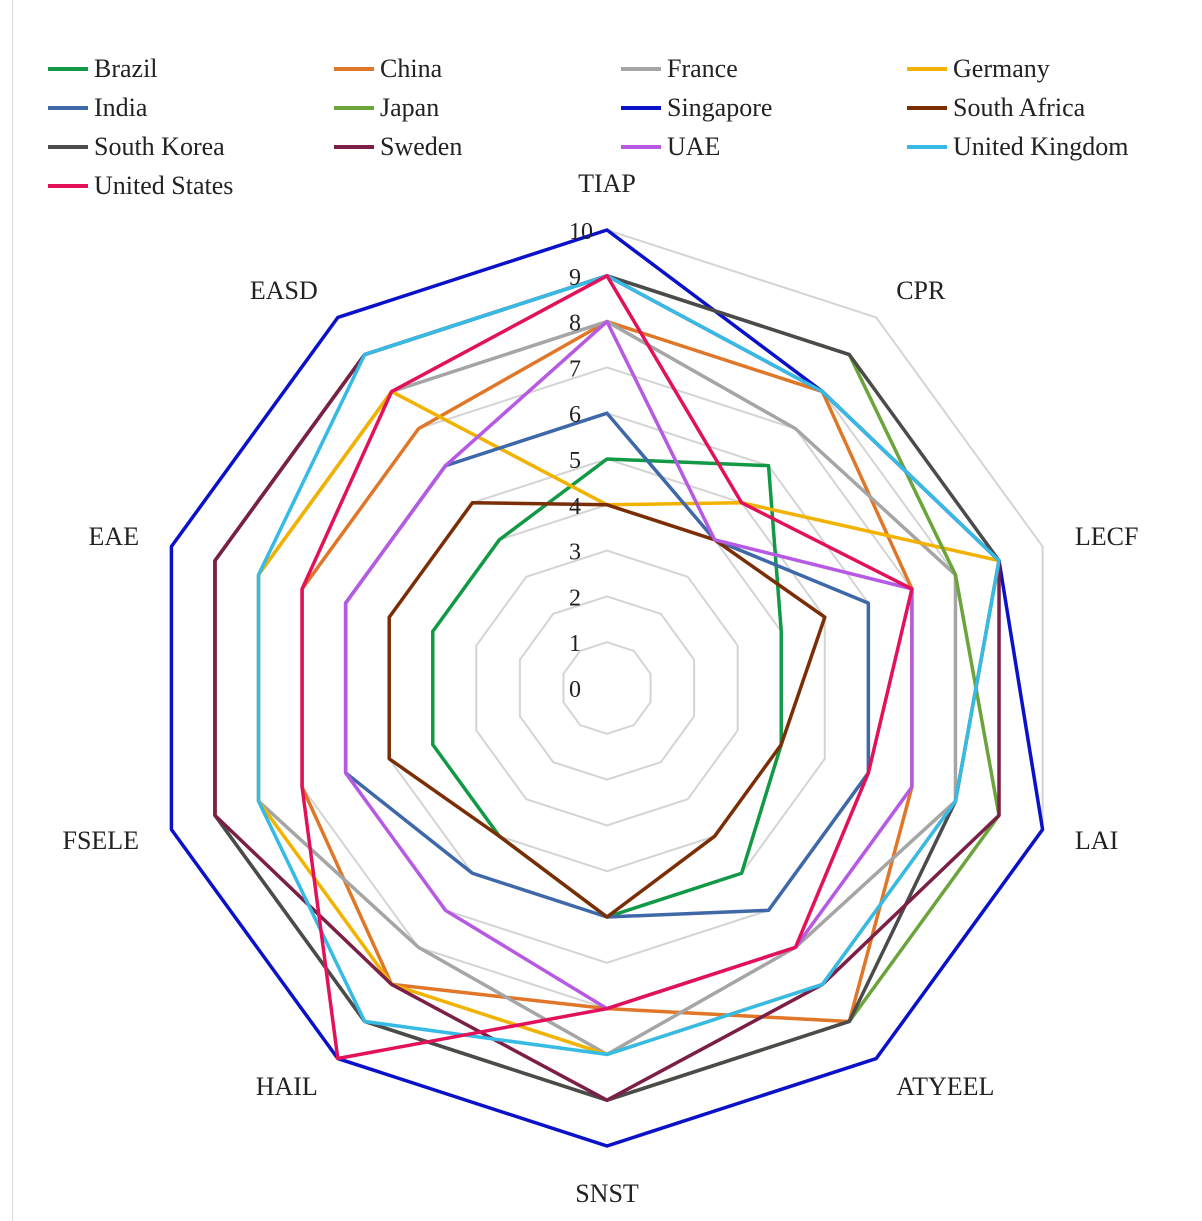  I want to click on legend-item: Sweden, so click(398, 147).